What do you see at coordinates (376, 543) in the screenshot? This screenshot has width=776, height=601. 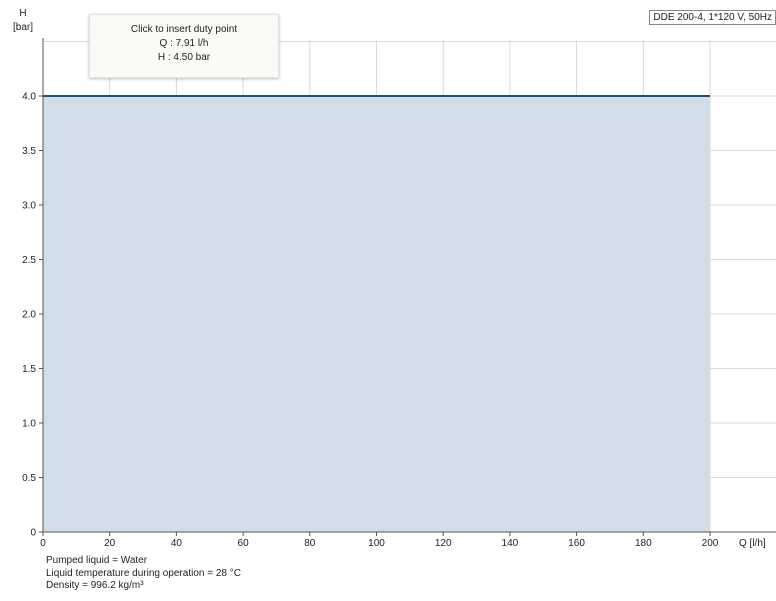 I see `x-tick-label: 100` at bounding box center [376, 543].